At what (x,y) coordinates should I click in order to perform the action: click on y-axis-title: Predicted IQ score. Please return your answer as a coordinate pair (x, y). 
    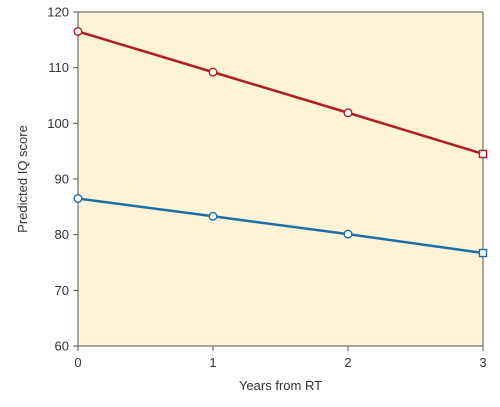
    Looking at the image, I should click on (22, 179).